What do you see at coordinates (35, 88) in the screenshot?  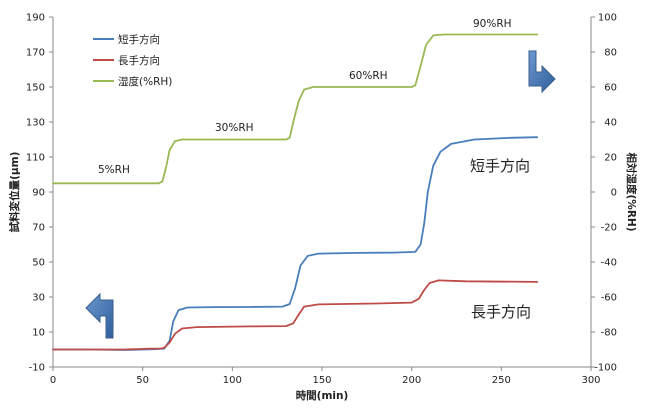 I see `y-left-tick-label: 150` at bounding box center [35, 88].